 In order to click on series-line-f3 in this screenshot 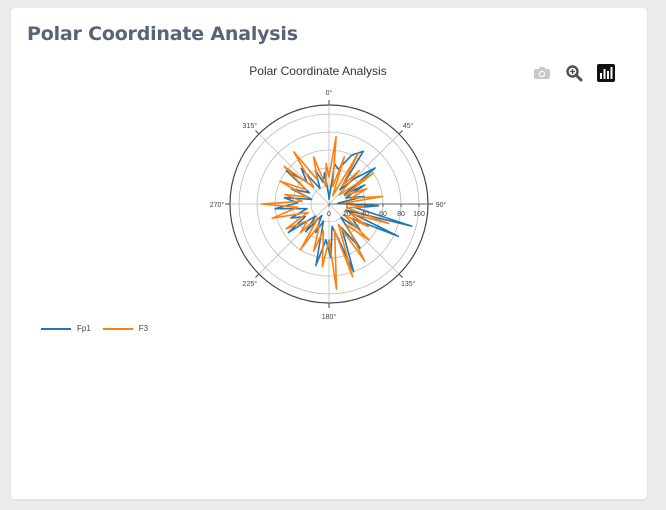, I will do `click(325, 213)`.